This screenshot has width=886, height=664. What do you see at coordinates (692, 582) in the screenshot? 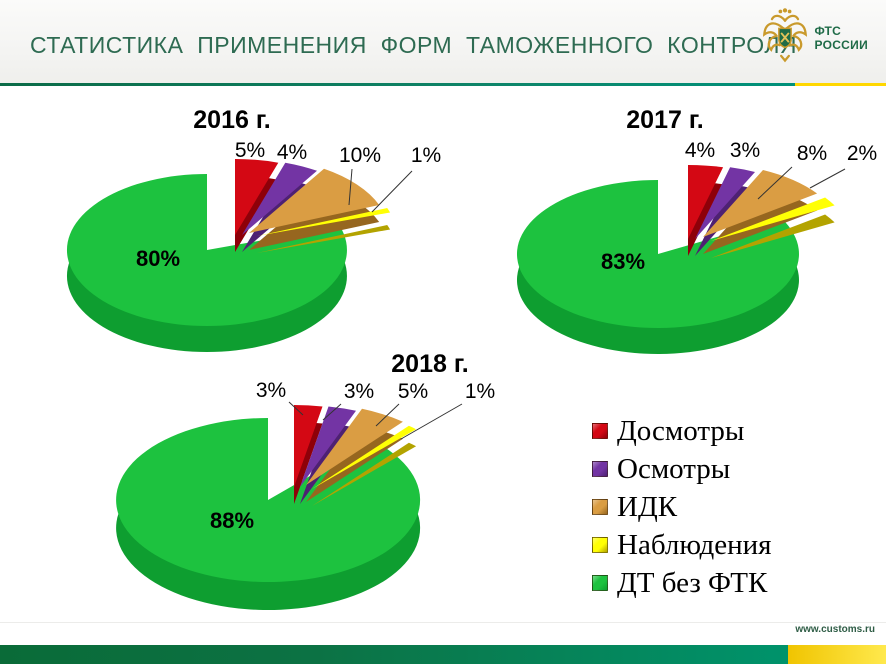
I see `legend-label: ДТ без ФТК` at bounding box center [692, 582].